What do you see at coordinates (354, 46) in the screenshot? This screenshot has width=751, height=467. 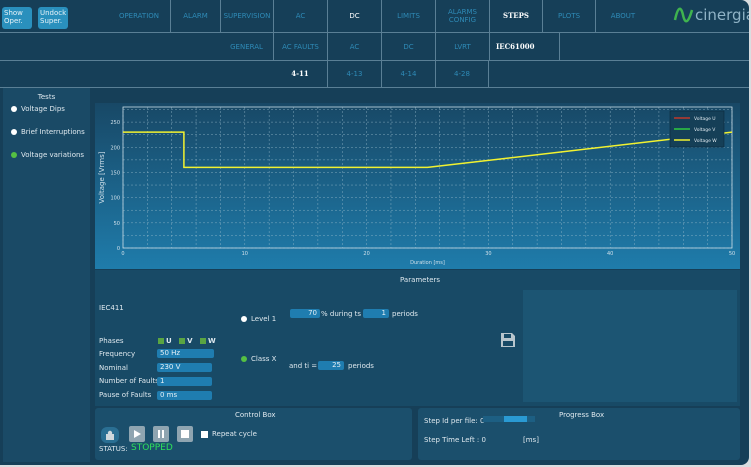 I see `subtab-ac: AC` at bounding box center [354, 46].